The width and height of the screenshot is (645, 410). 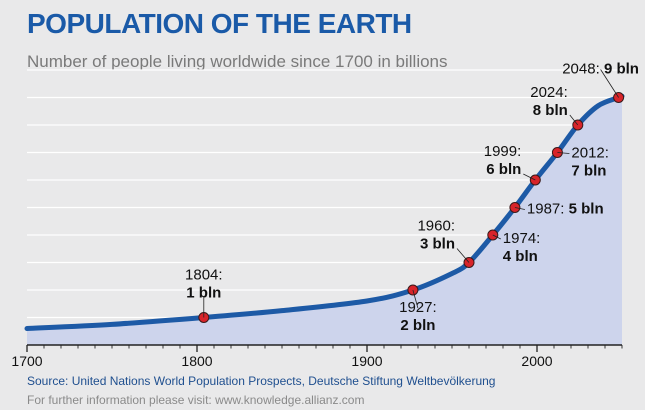 What do you see at coordinates (317, 356) in the screenshot?
I see `x-axis: 1700 1800 1900 2000` at bounding box center [317, 356].